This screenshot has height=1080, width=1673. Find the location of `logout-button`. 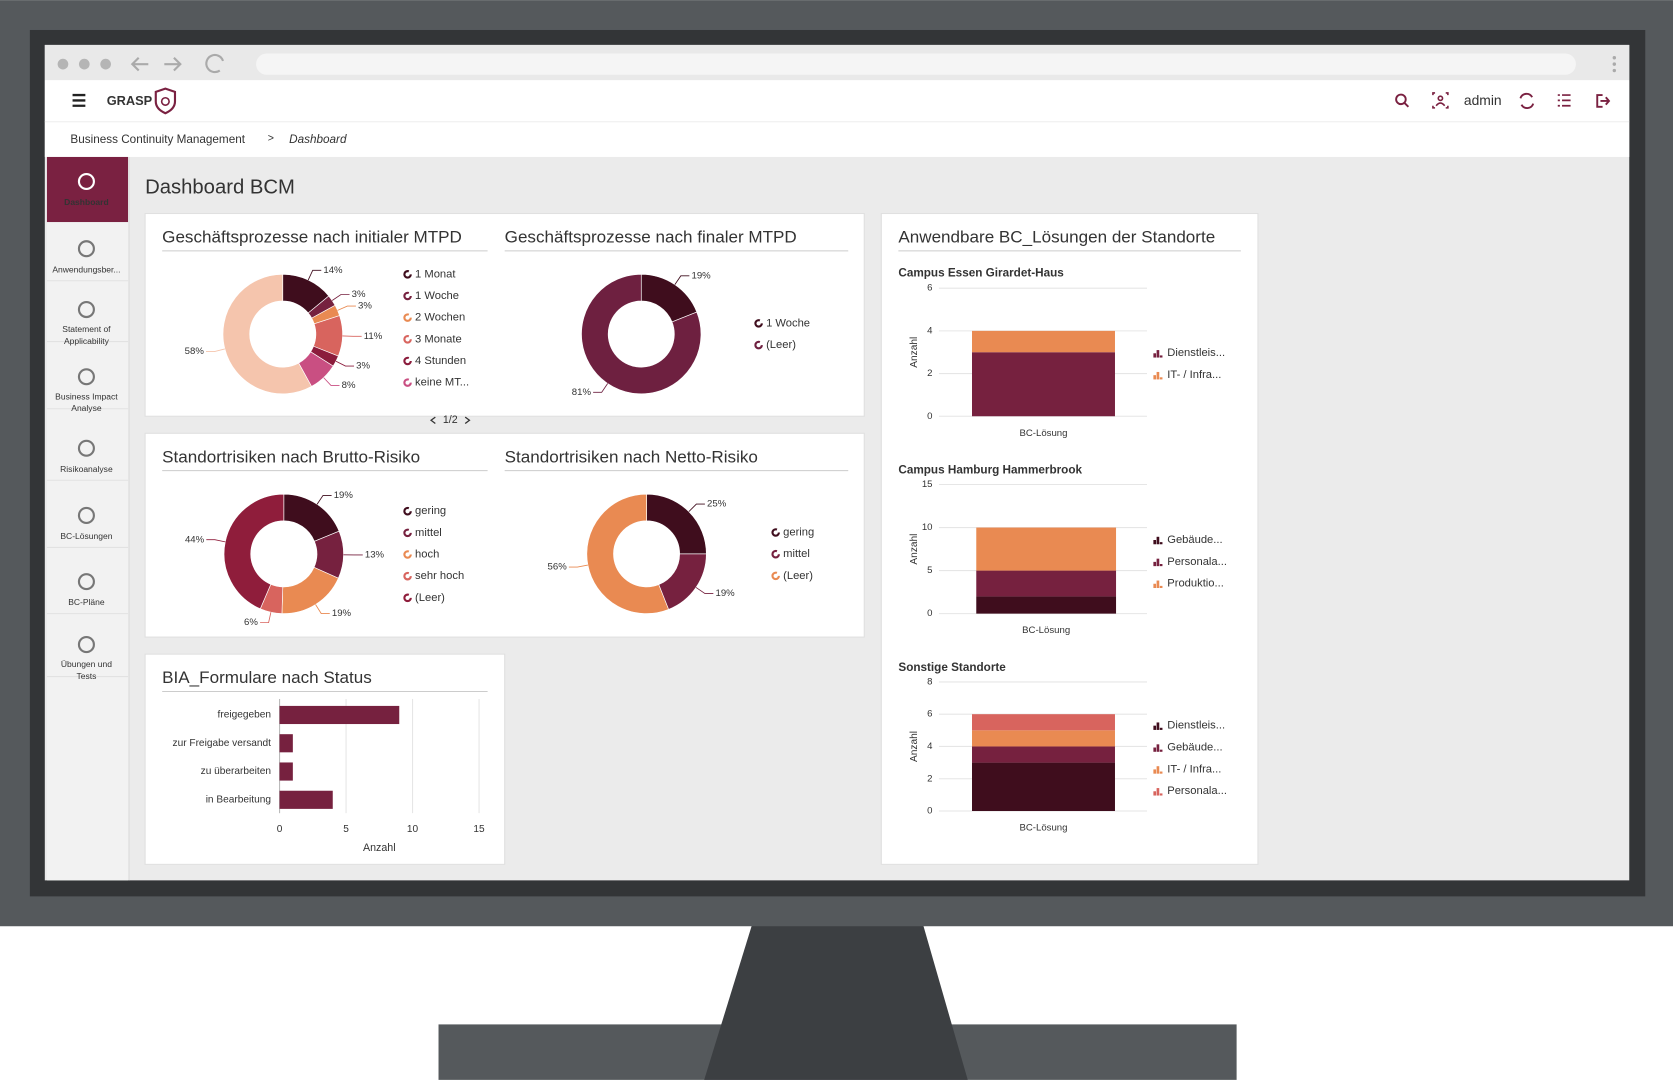

logout-button is located at coordinates (1603, 101).